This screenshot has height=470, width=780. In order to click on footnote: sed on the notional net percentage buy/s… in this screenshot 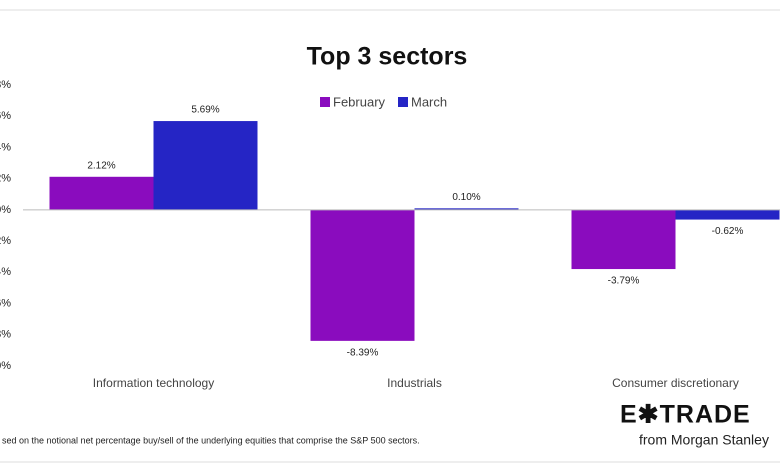, I will do `click(211, 440)`.